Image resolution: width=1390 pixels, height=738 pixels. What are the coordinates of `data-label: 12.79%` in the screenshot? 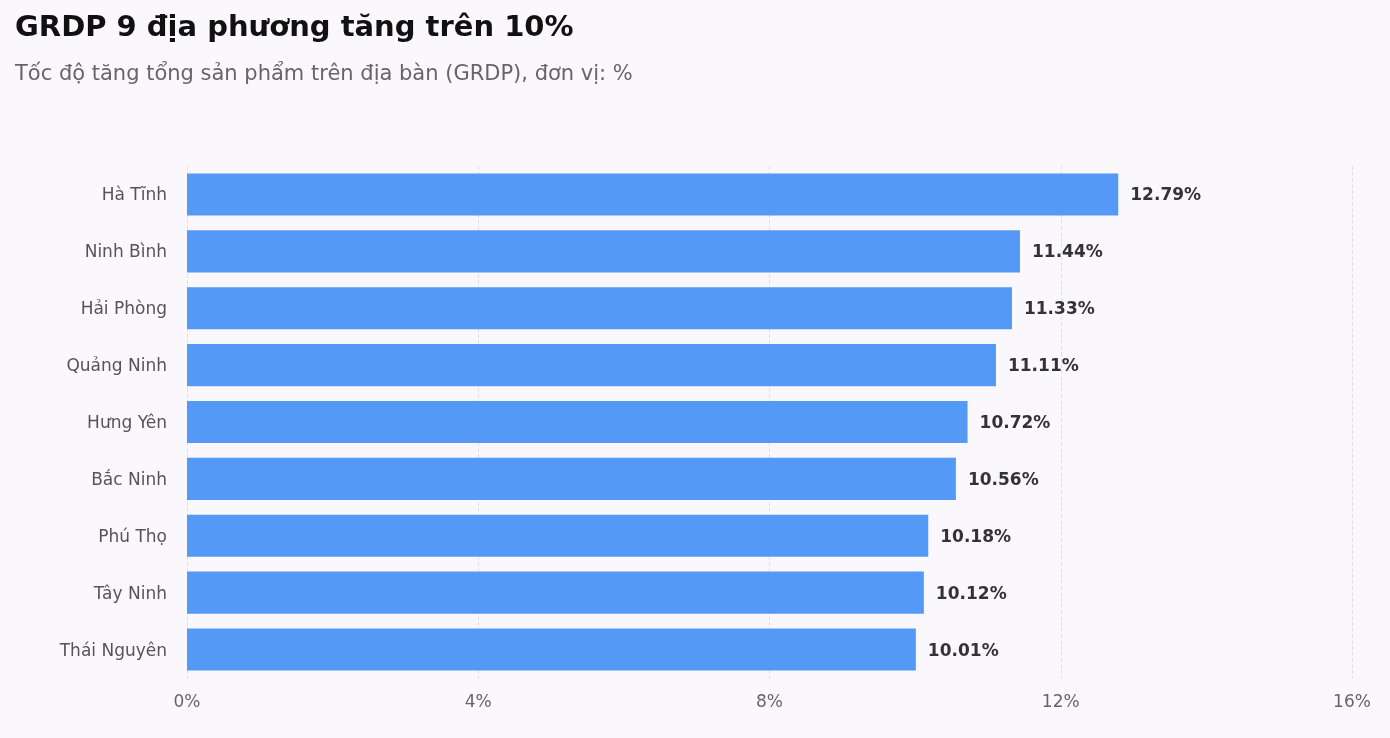 It's located at (1166, 194).